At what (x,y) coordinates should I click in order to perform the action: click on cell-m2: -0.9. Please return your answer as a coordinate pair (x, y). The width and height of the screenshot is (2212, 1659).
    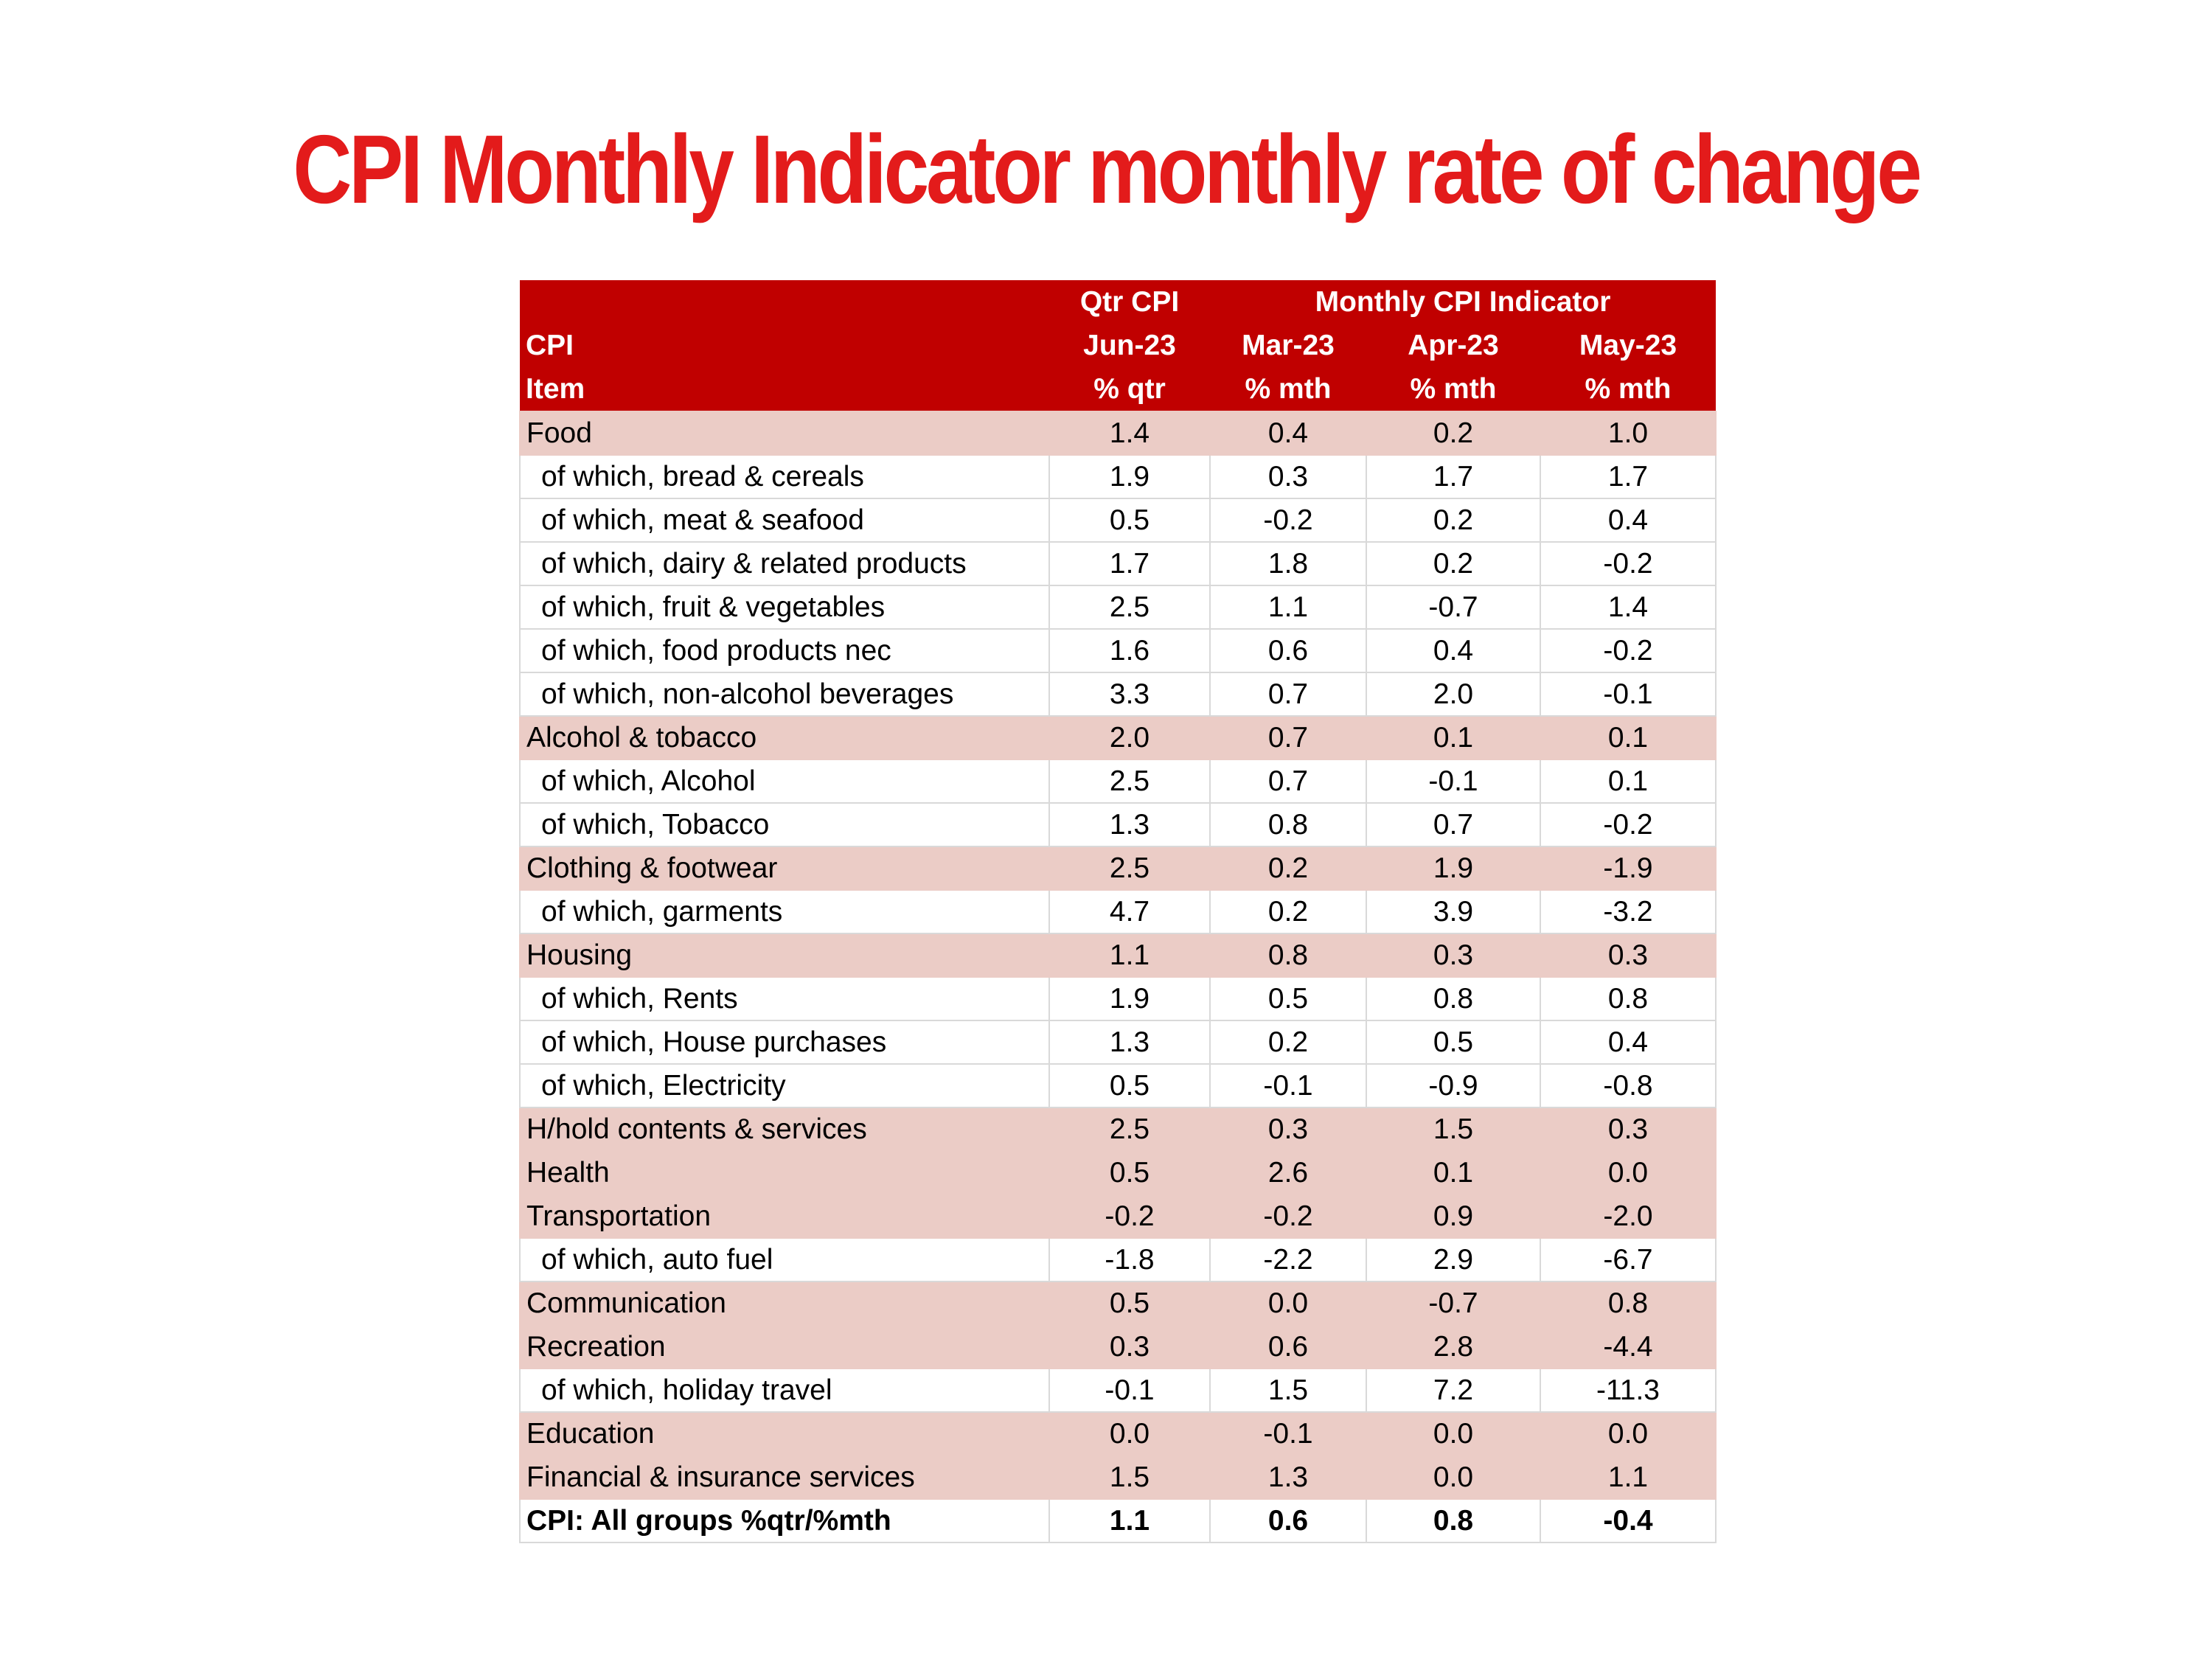
    Looking at the image, I should click on (1453, 1085).